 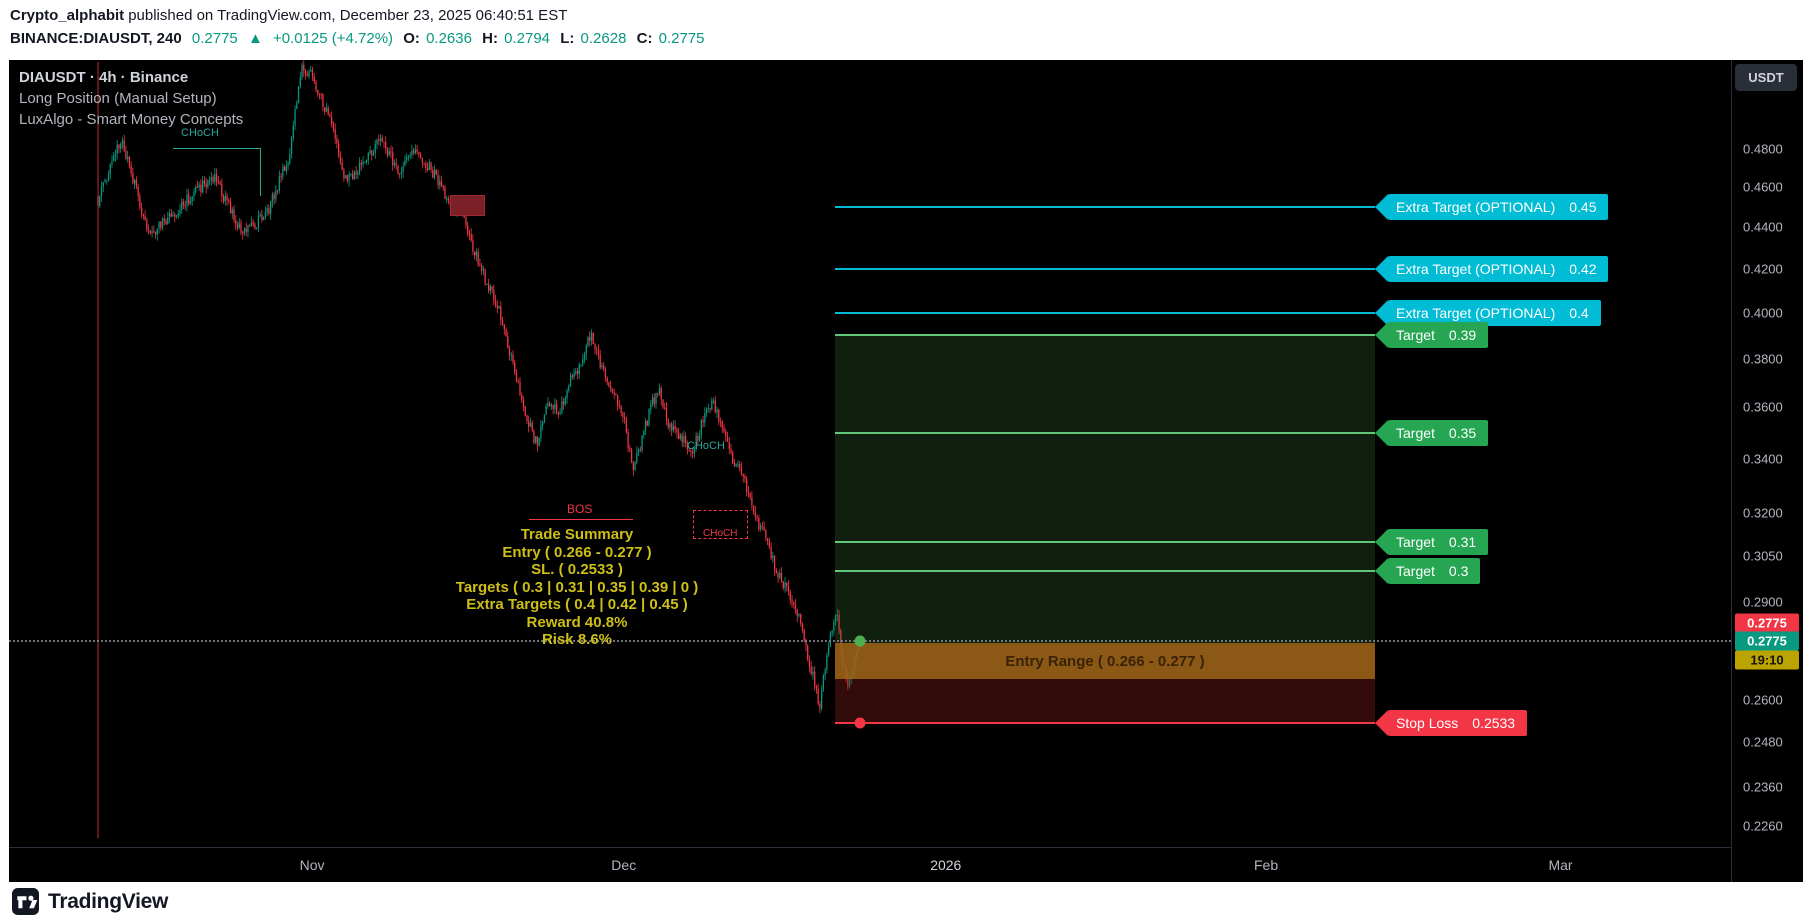 What do you see at coordinates (581, 519) in the screenshot?
I see `bos-line` at bounding box center [581, 519].